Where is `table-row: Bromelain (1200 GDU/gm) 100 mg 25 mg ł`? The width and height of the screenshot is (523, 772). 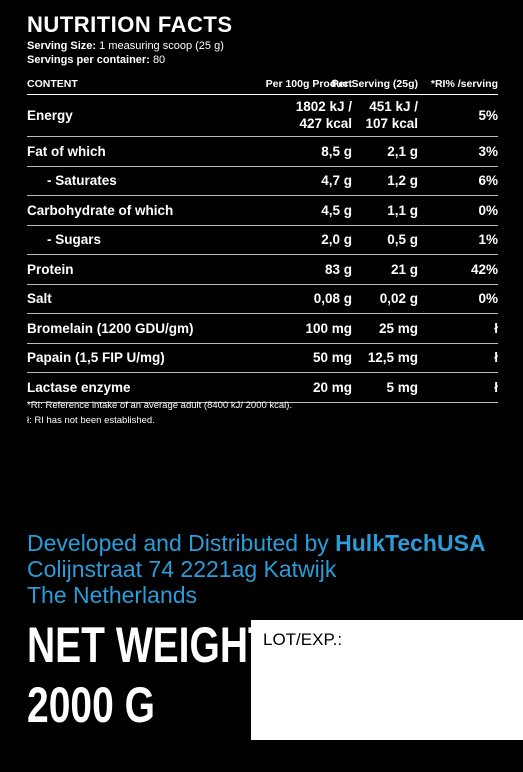 table-row: Bromelain (1200 GDU/gm) 100 mg 25 mg ł is located at coordinates (262, 329).